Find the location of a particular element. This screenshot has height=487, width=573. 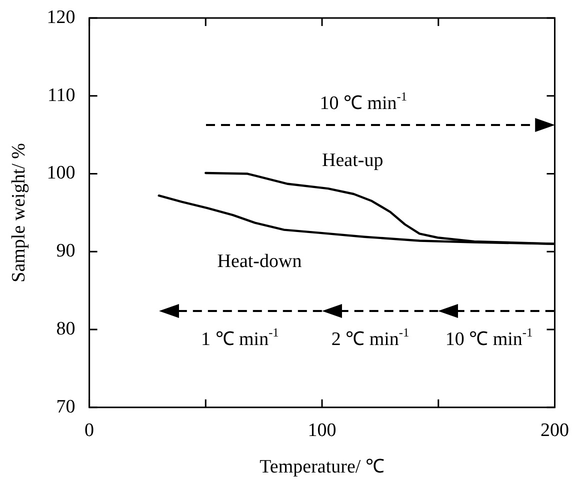

y-tick-label: 90 is located at coordinates (66, 251).